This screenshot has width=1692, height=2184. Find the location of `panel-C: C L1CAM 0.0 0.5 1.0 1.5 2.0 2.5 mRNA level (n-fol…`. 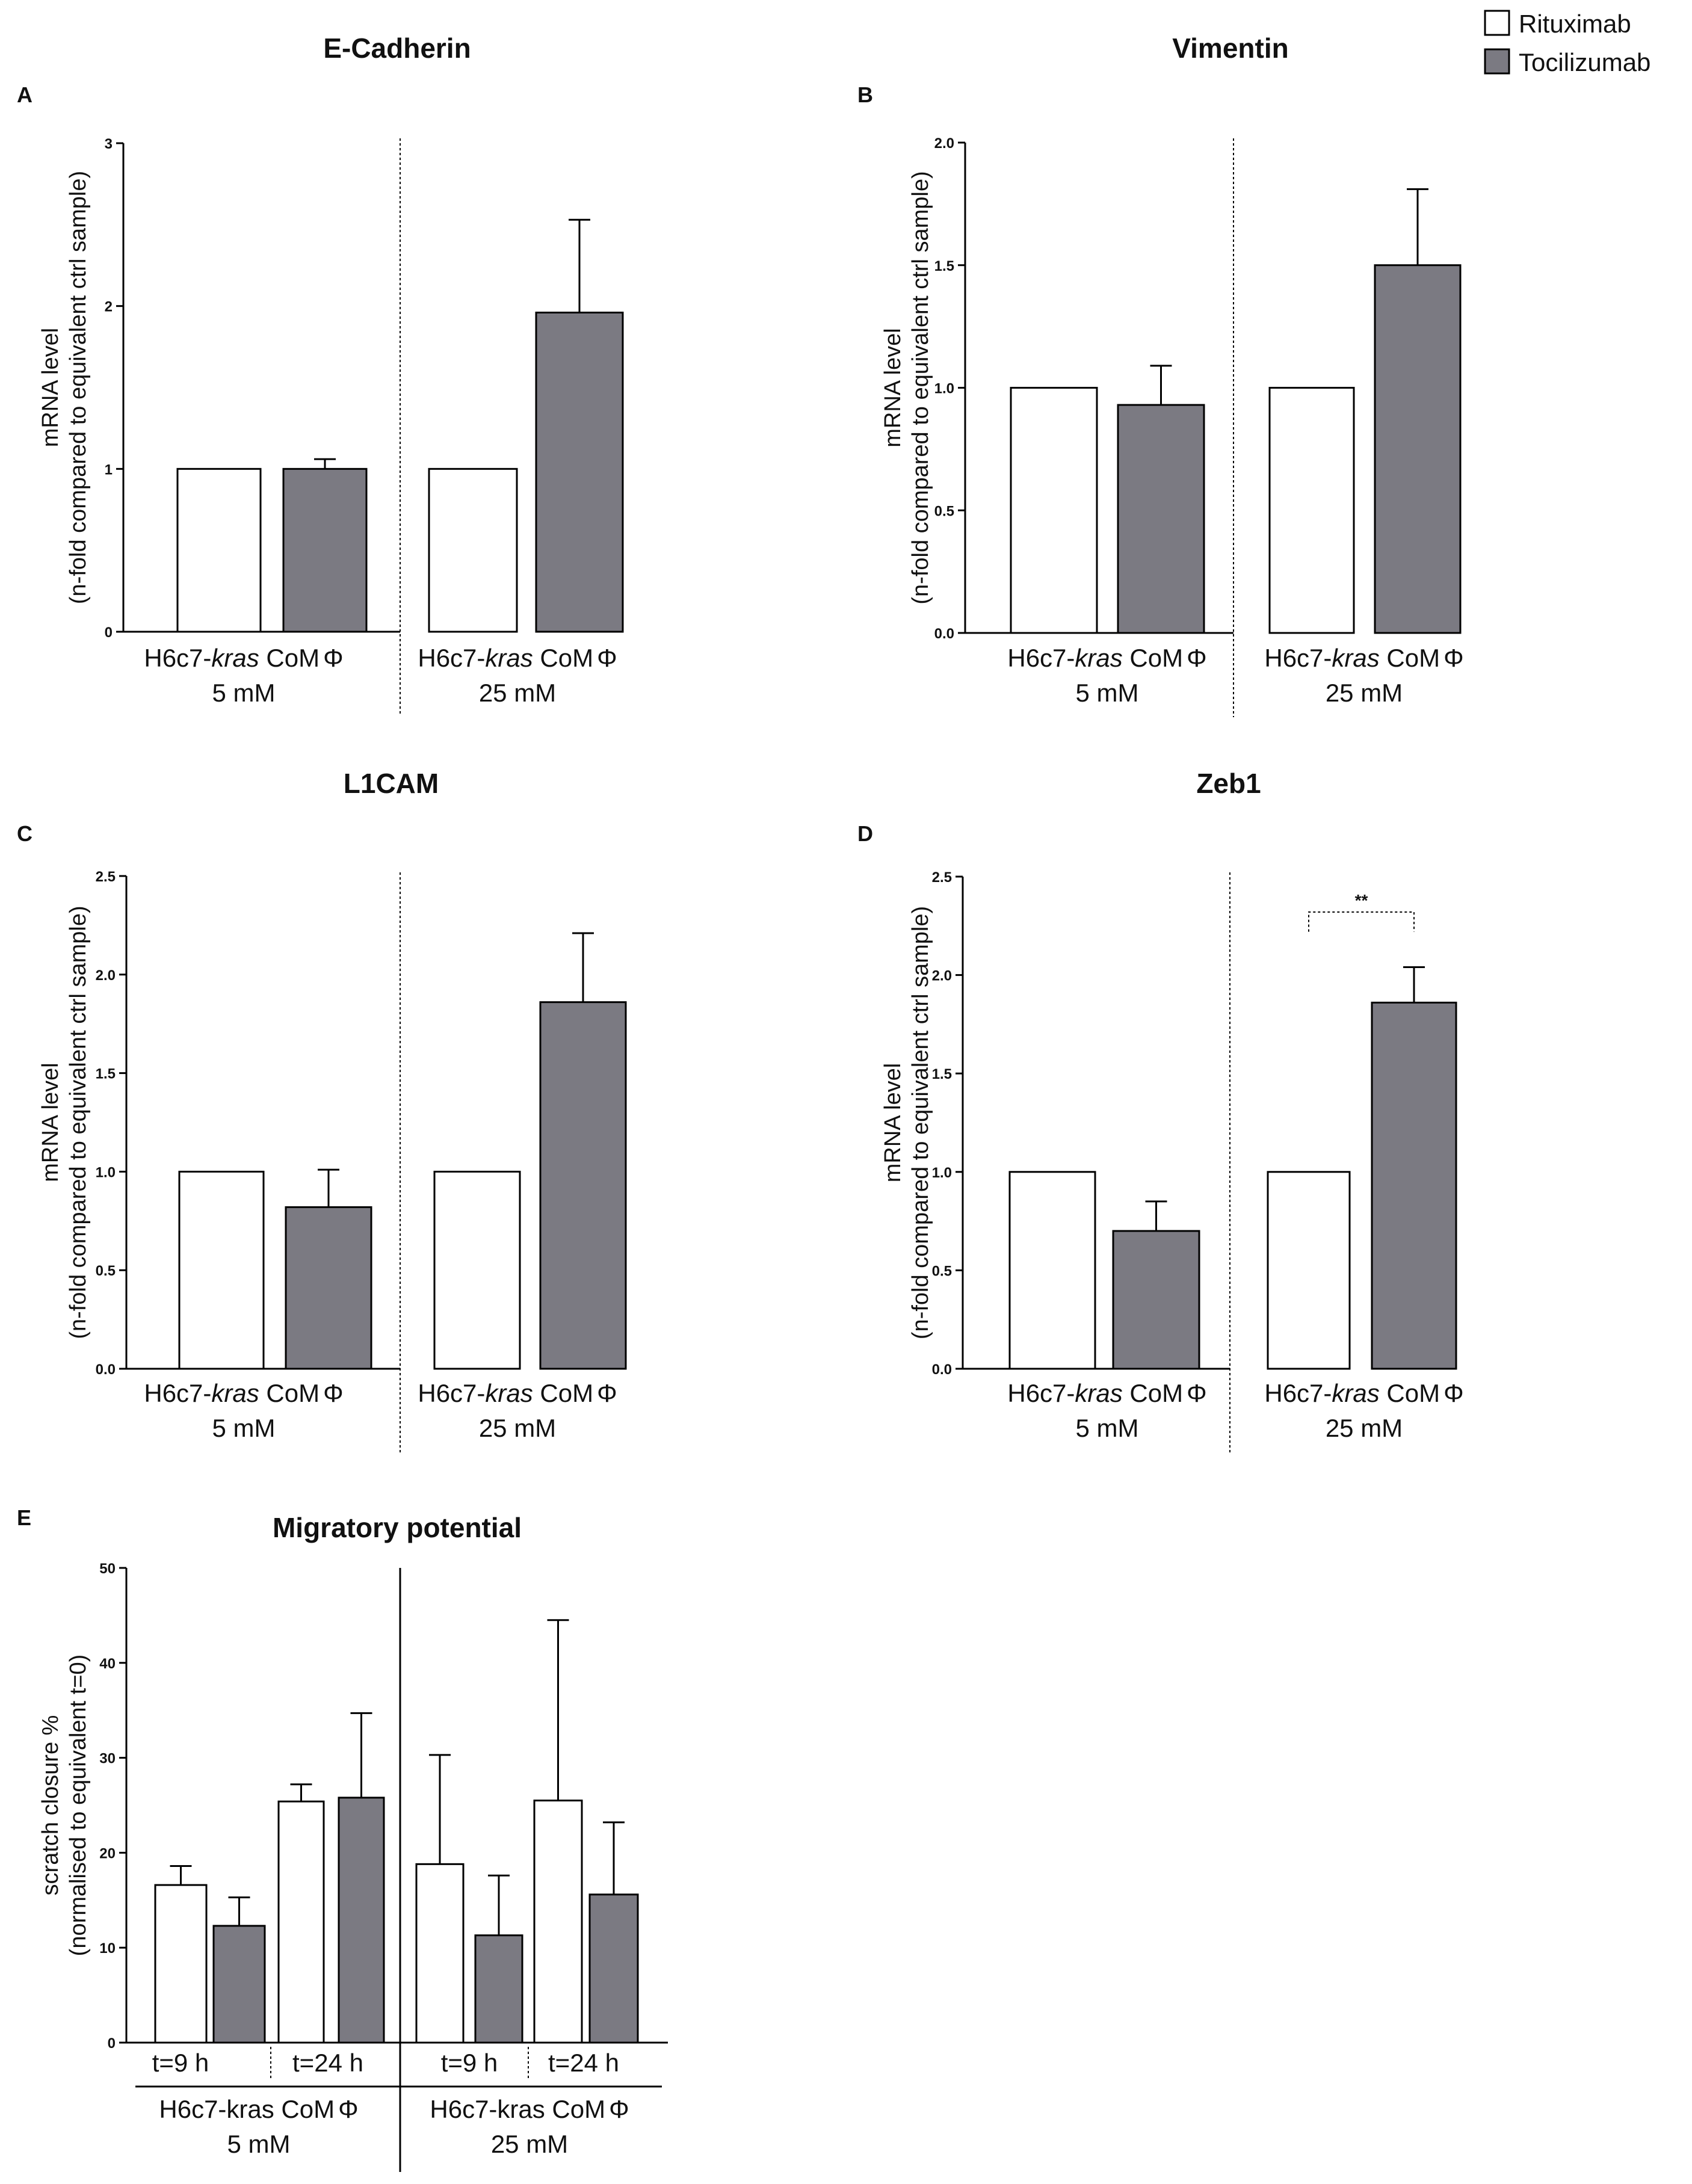

panel-C: C L1CAM 0.0 0.5 1.0 1.5 2.0 2.5 mRNA level (n-fol… is located at coordinates (322, 1110).